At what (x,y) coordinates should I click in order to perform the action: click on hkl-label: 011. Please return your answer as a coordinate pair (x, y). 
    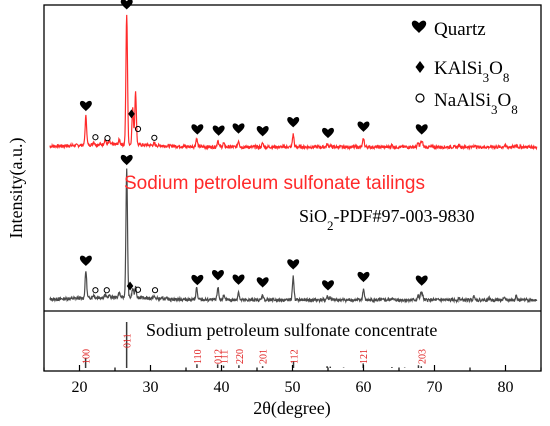
    Looking at the image, I should click on (128, 340).